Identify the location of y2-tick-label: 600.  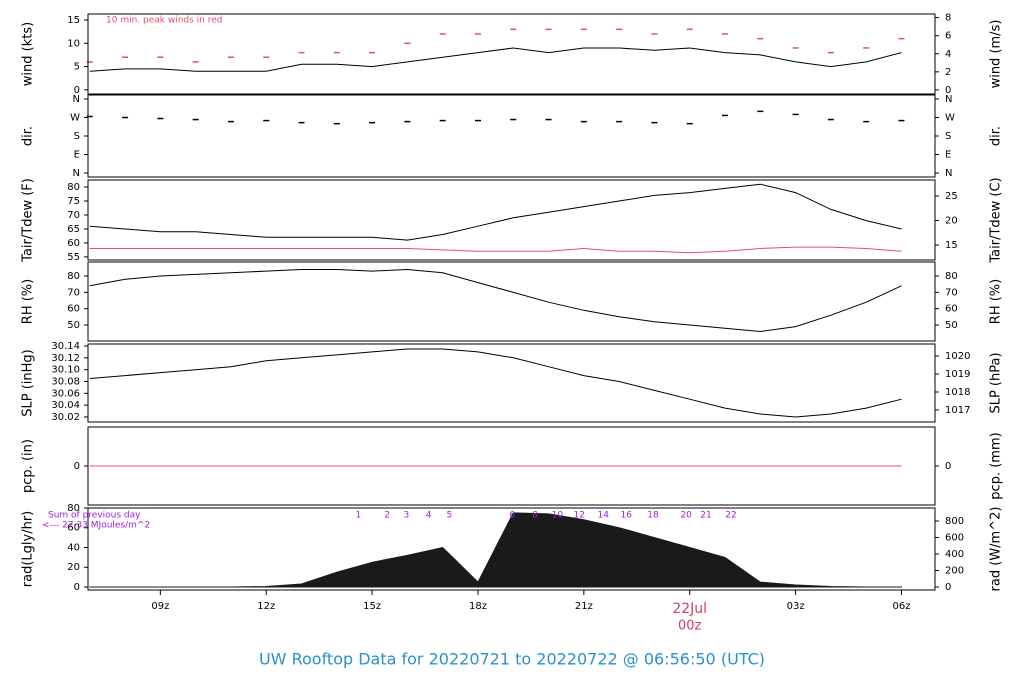
(954, 538).